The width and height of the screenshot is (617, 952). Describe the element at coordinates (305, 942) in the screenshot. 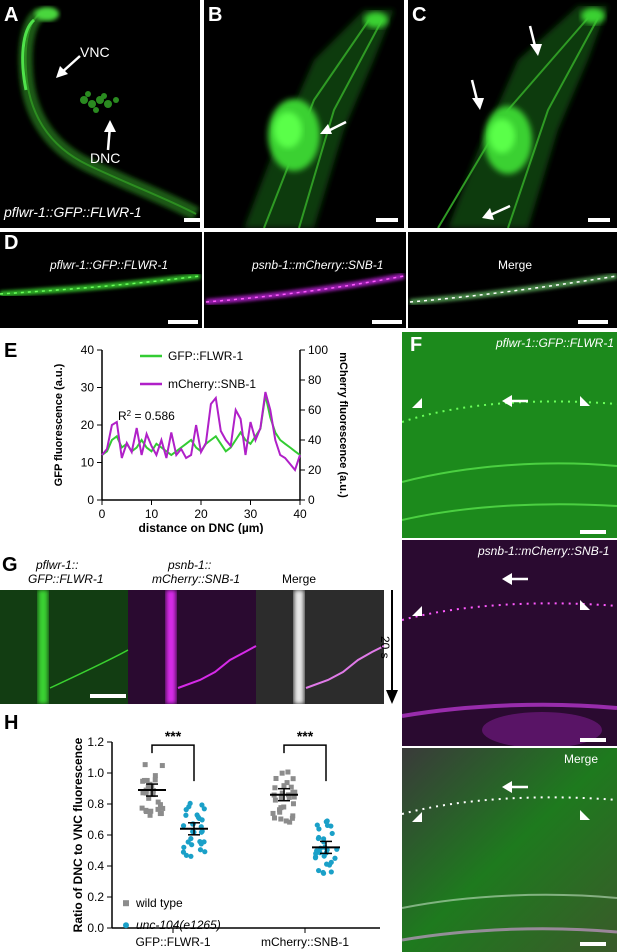

I see `x-tick-label: mCherry::SNB-1` at that location.